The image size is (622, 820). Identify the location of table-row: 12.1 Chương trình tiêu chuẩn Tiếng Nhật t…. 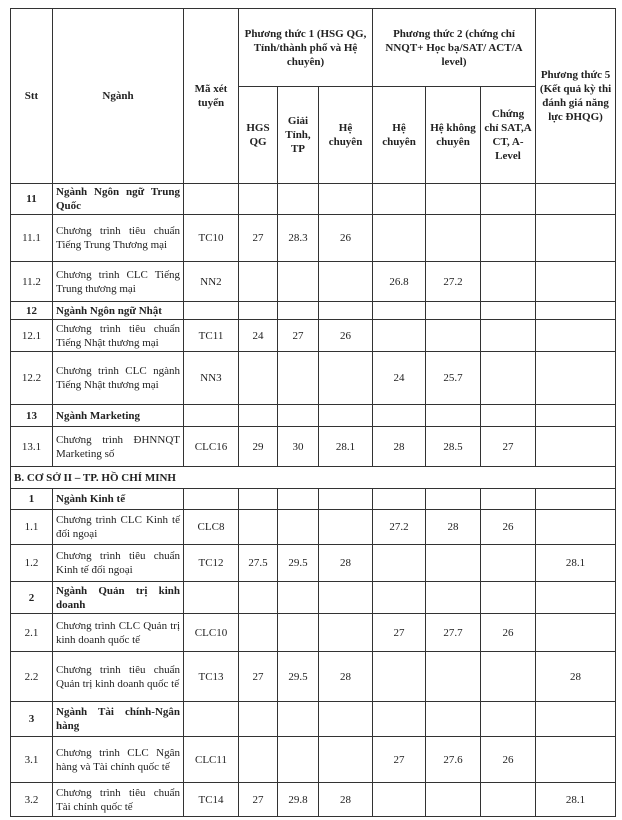
(313, 335).